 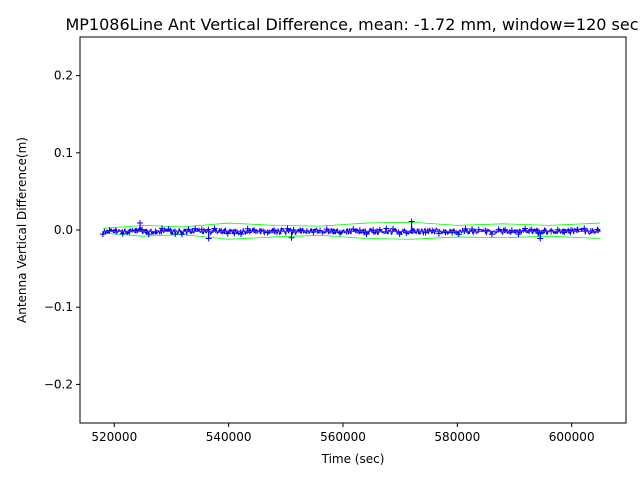 I want to click on y-tick-label: −0.1, so click(x=58, y=307).